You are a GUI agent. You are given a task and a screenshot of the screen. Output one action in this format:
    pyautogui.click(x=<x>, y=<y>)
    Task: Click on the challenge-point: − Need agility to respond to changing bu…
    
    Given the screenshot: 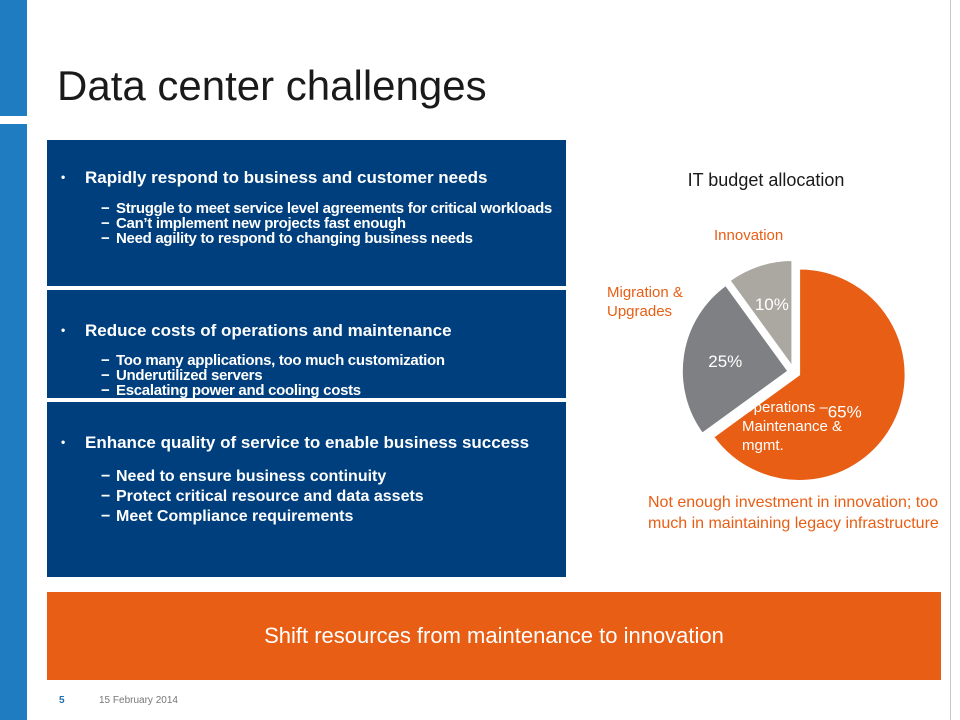 What is the action you would take?
    pyautogui.click(x=307, y=238)
    